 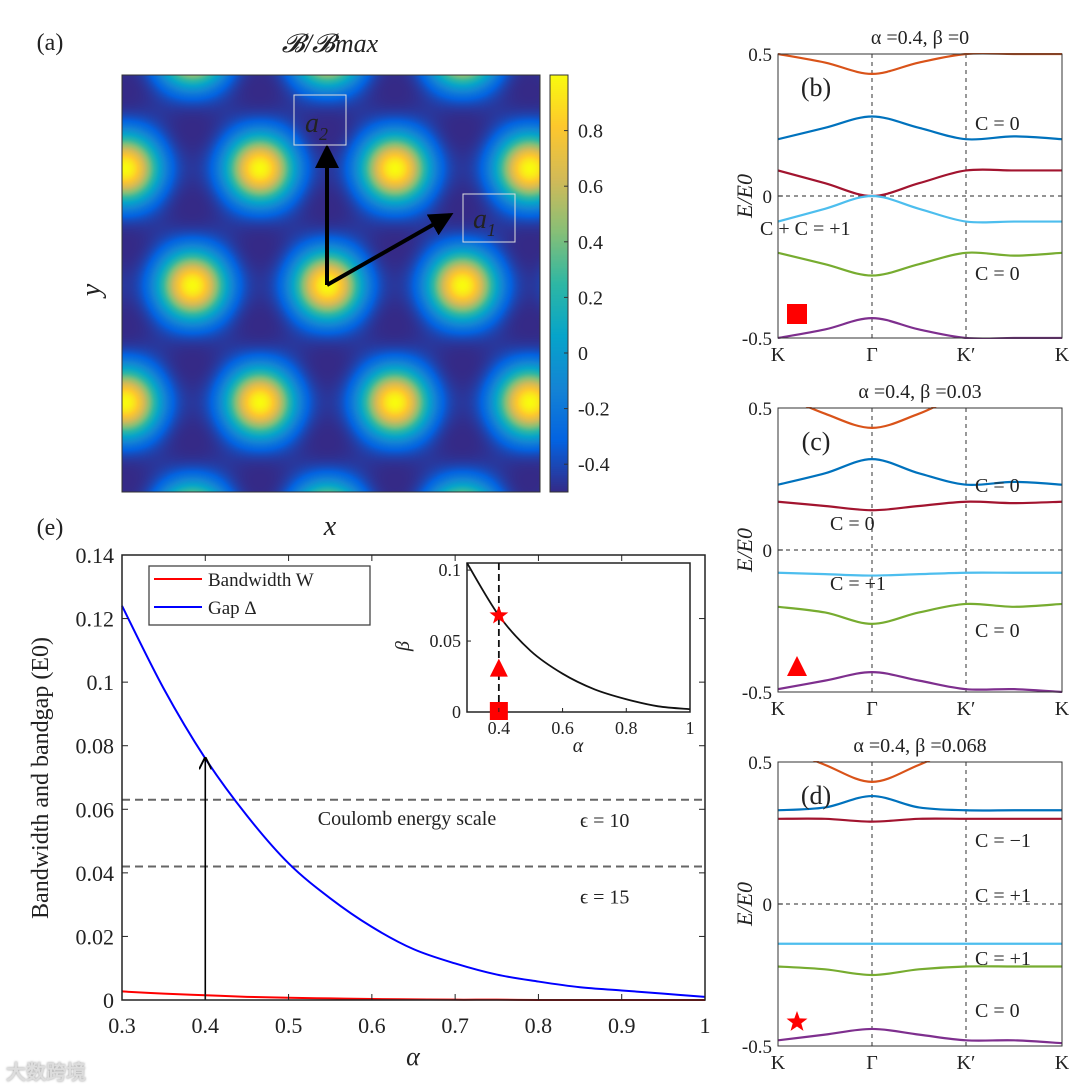 What do you see at coordinates (46, 1072) in the screenshot?
I see `watermark: 大数跨境` at bounding box center [46, 1072].